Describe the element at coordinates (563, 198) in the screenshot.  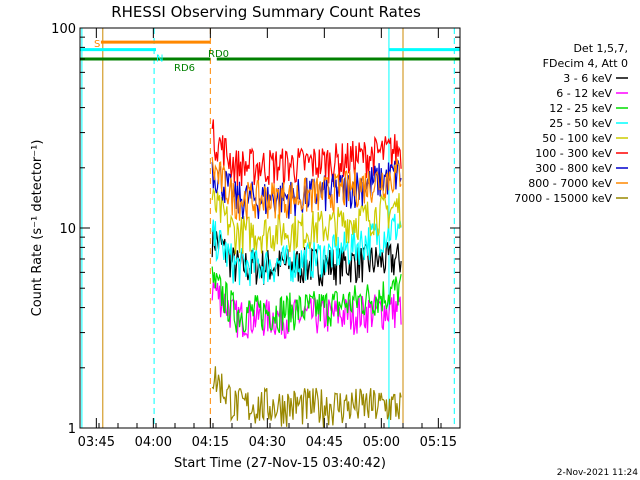
I see `legend-entry: 7000 - 15000 keV` at that location.